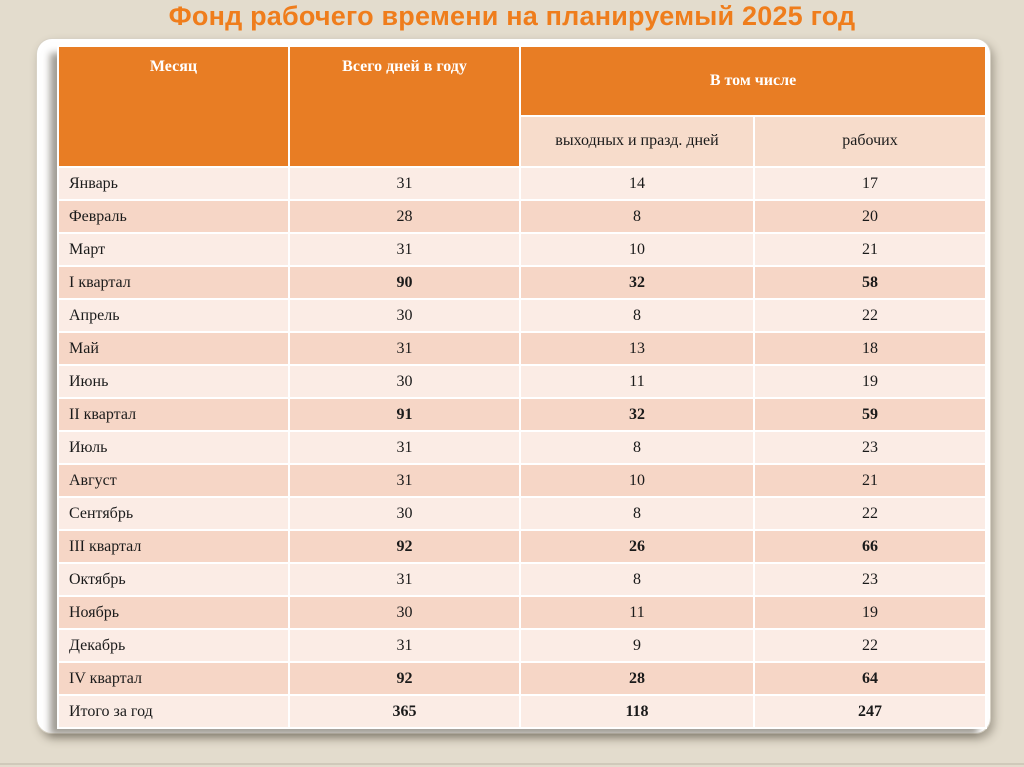 The image size is (1024, 767). What do you see at coordinates (637, 348) in the screenshot?
I see `weekend-days-cell: 13` at bounding box center [637, 348].